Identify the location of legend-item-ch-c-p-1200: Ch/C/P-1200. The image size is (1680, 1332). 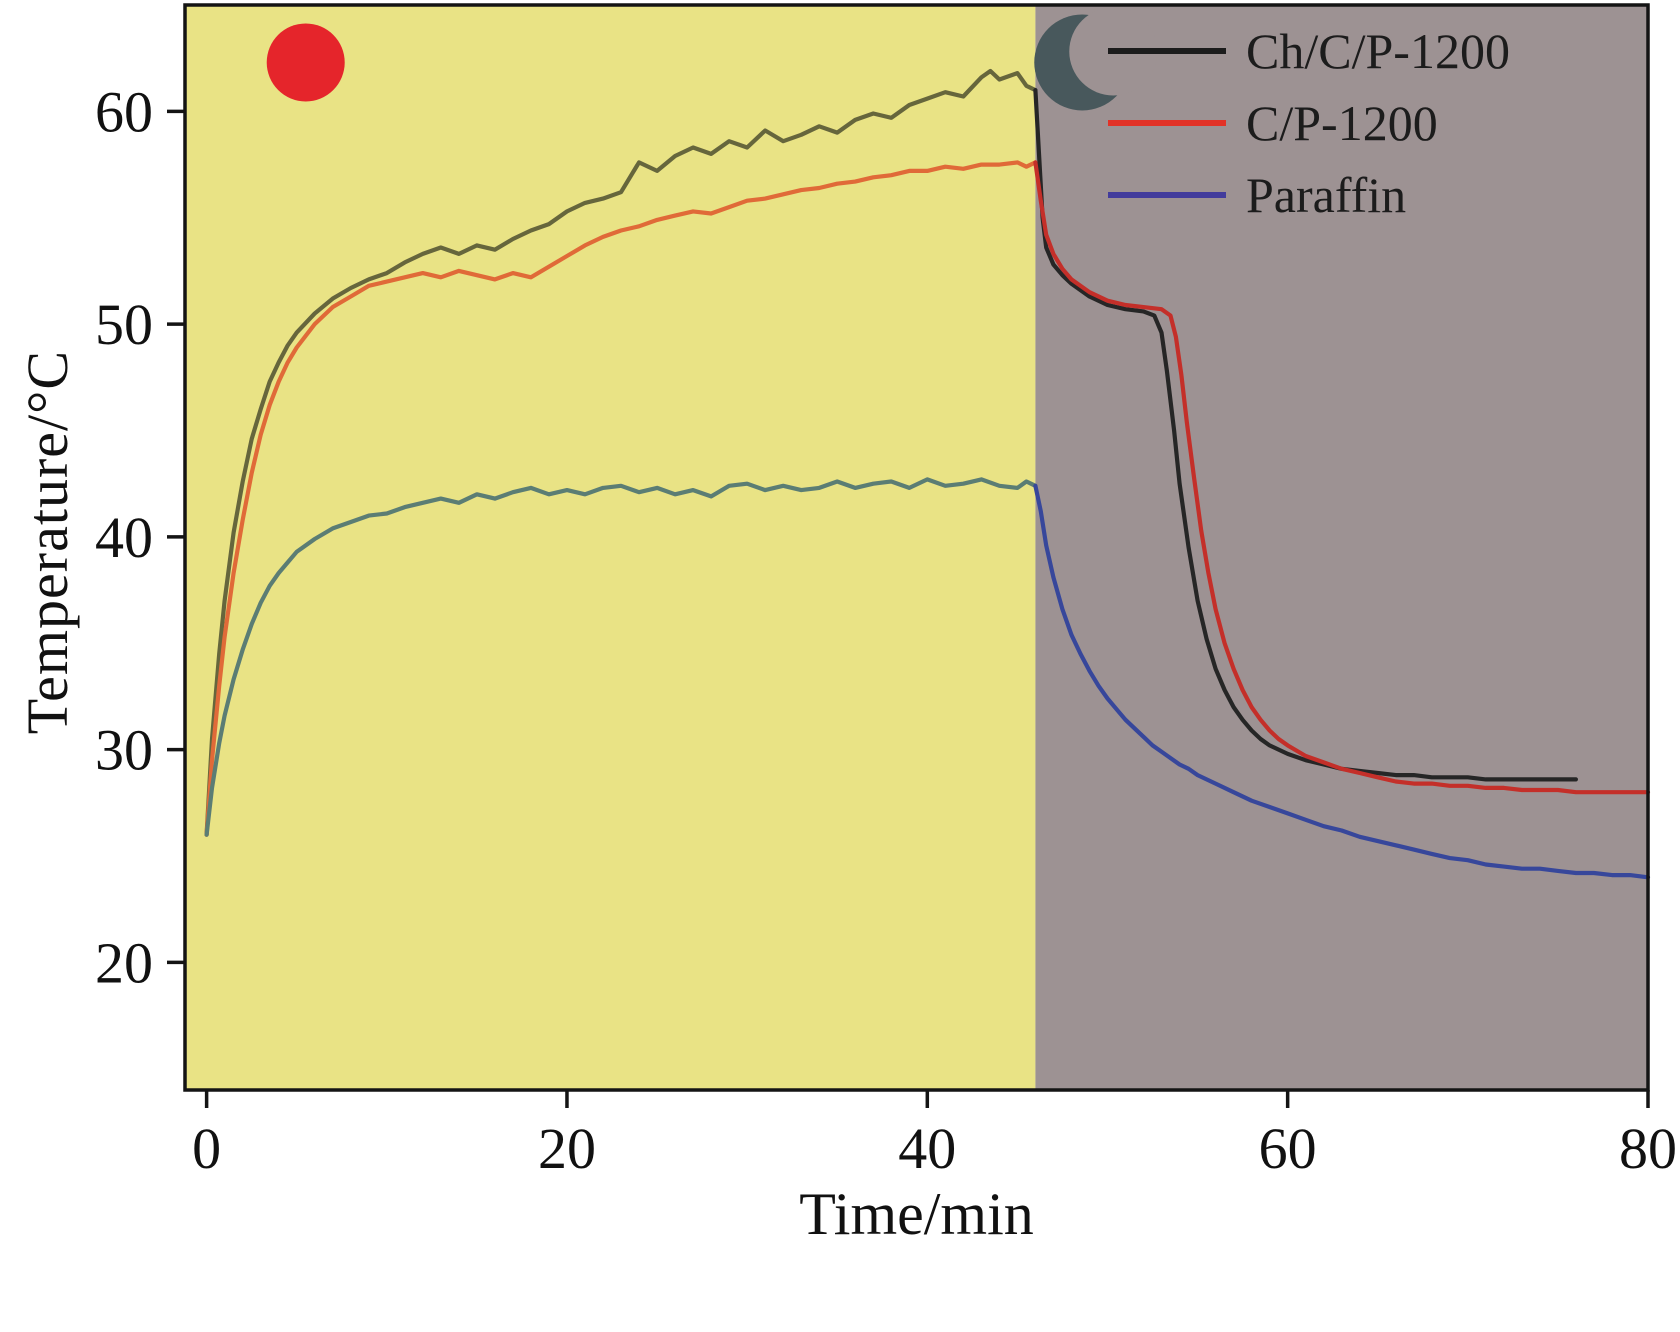
(1309, 51).